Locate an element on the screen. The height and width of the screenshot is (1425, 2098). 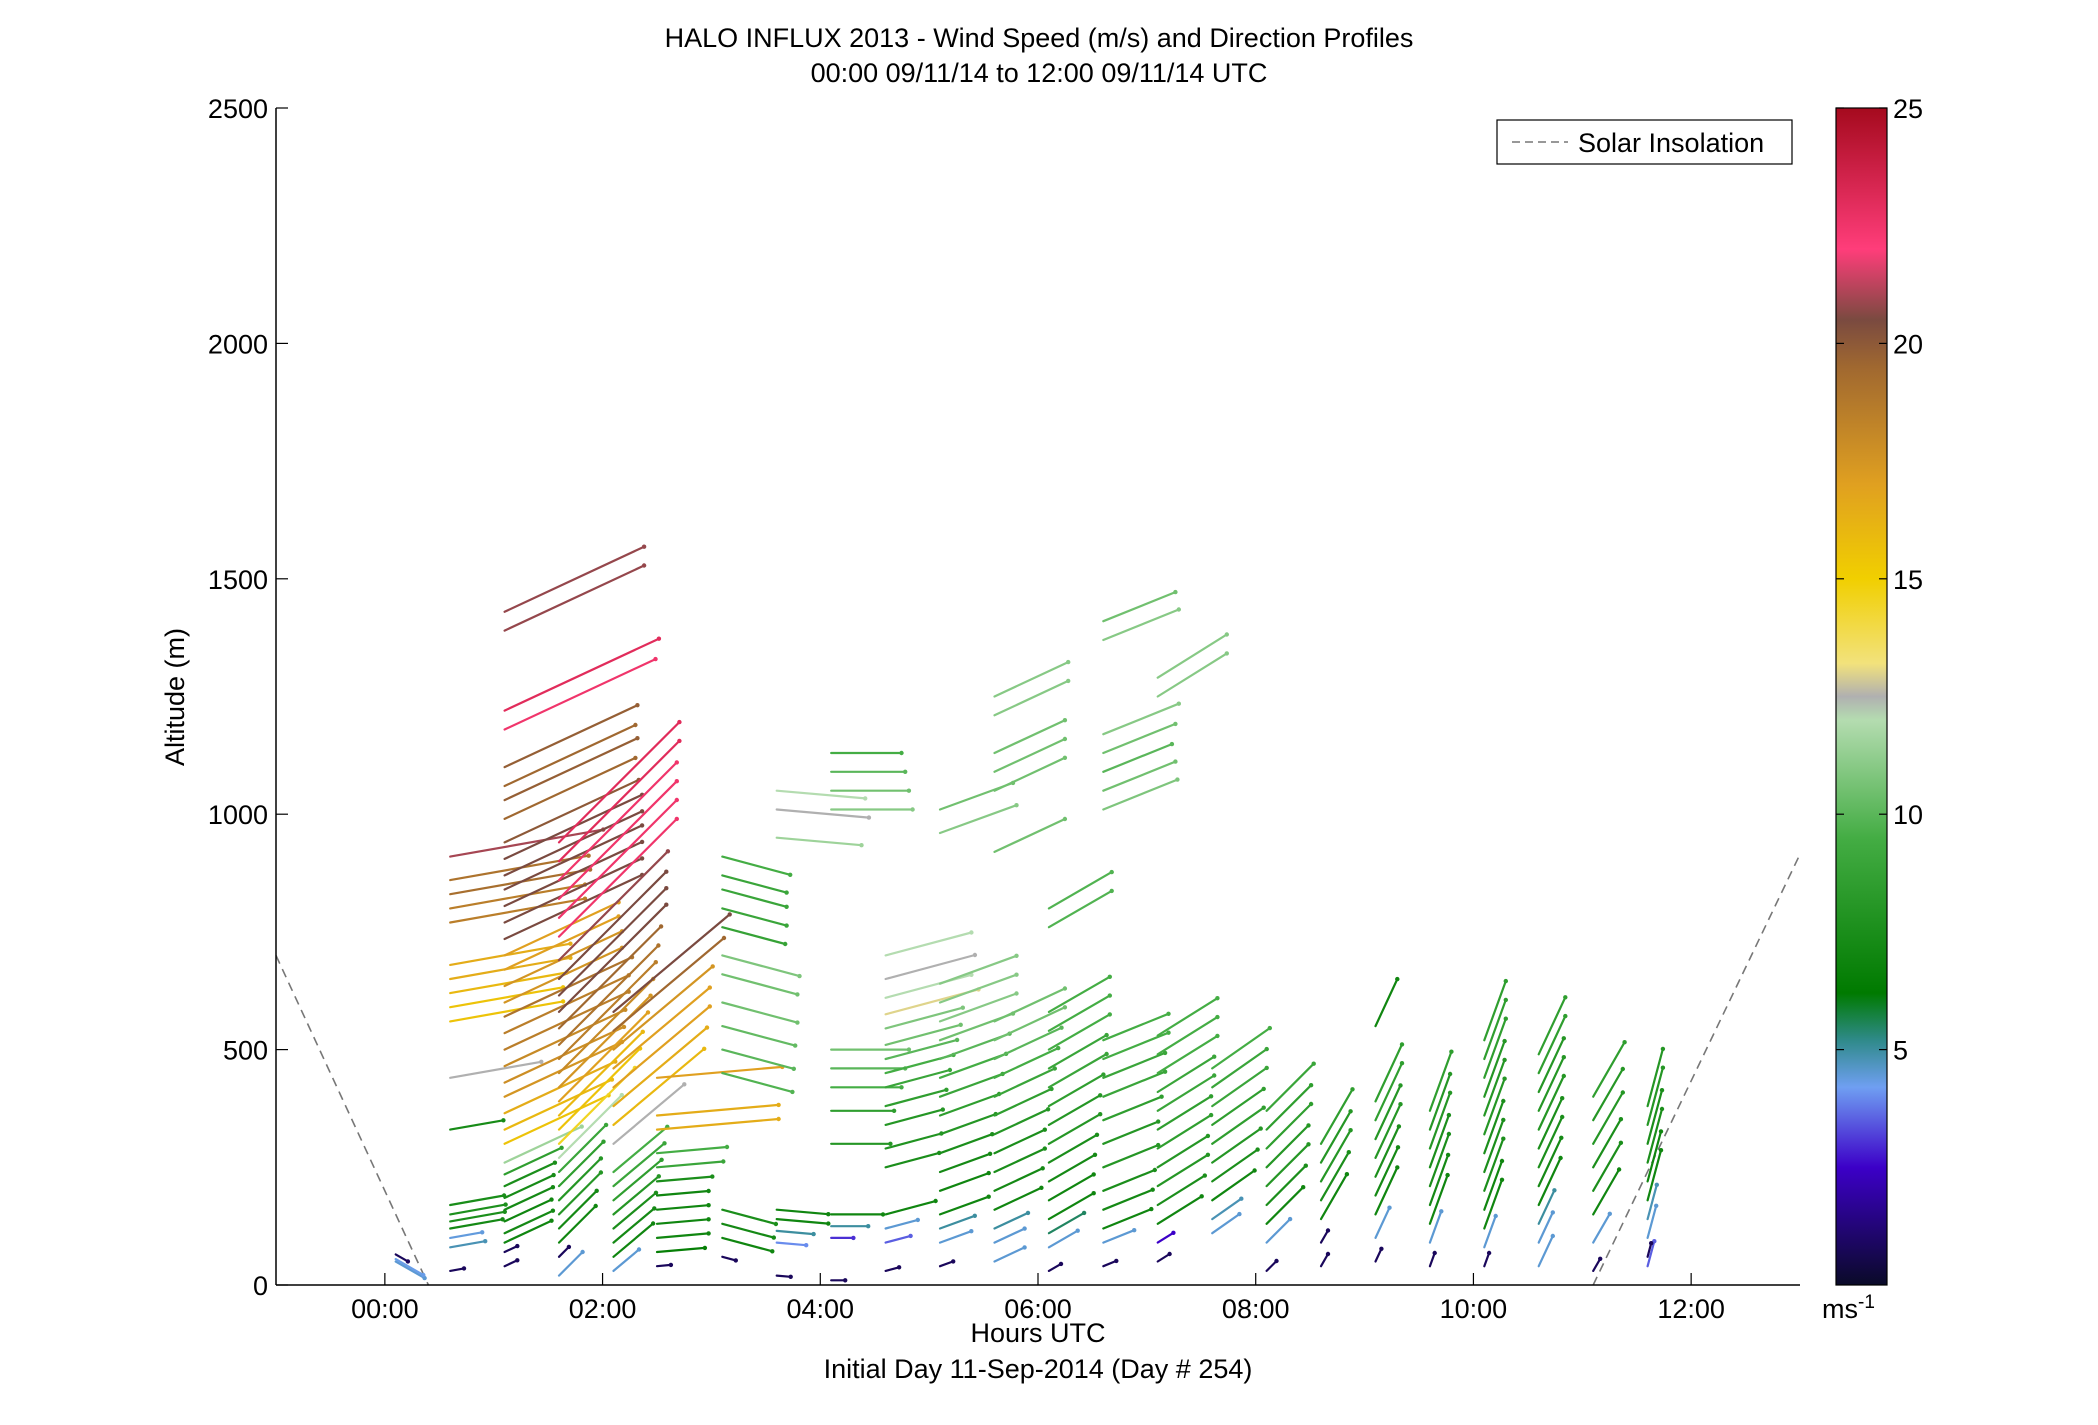
y-tick-label: 2500 is located at coordinates (238, 109).